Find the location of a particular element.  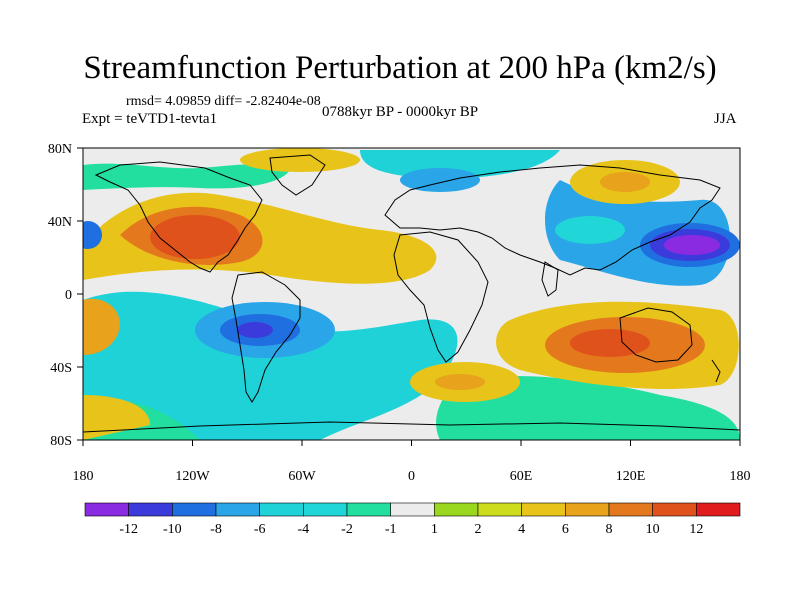

colorbar-label: -10 is located at coordinates (172, 529).